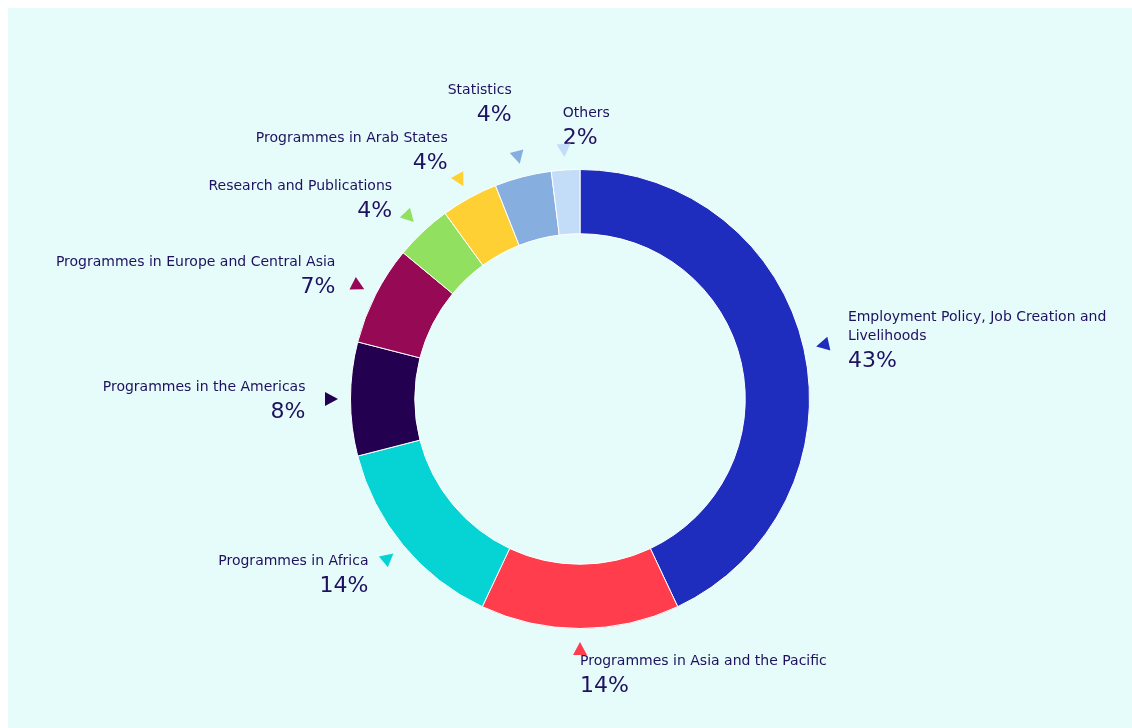  What do you see at coordinates (293, 560) in the screenshot?
I see `legend-label: Programmes in Africa` at bounding box center [293, 560].